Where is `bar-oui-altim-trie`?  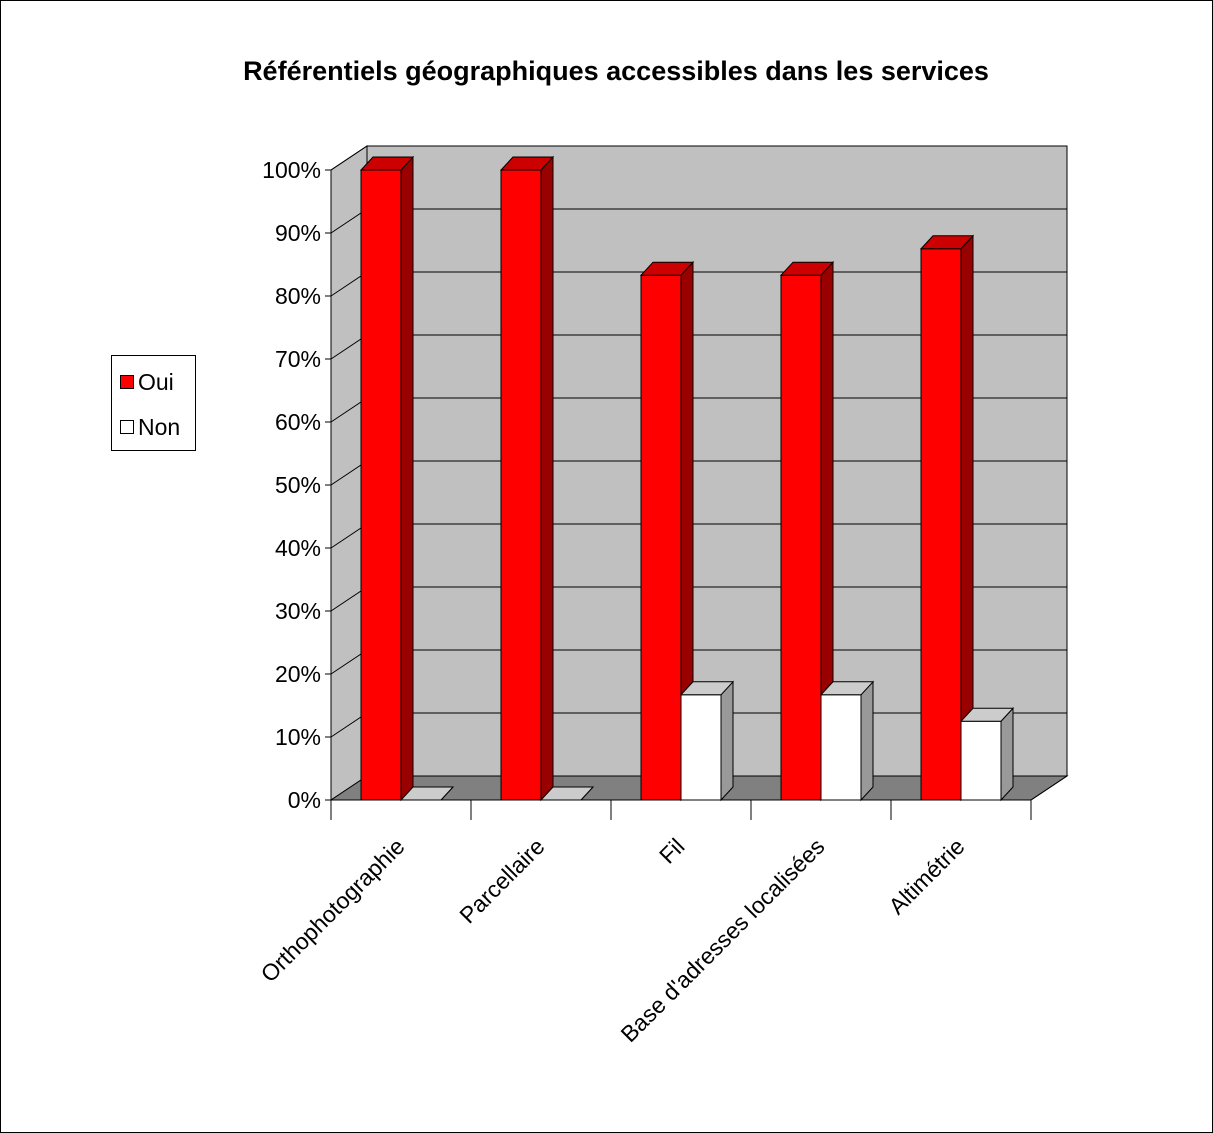
bar-oui-altim-trie is located at coordinates (947, 518).